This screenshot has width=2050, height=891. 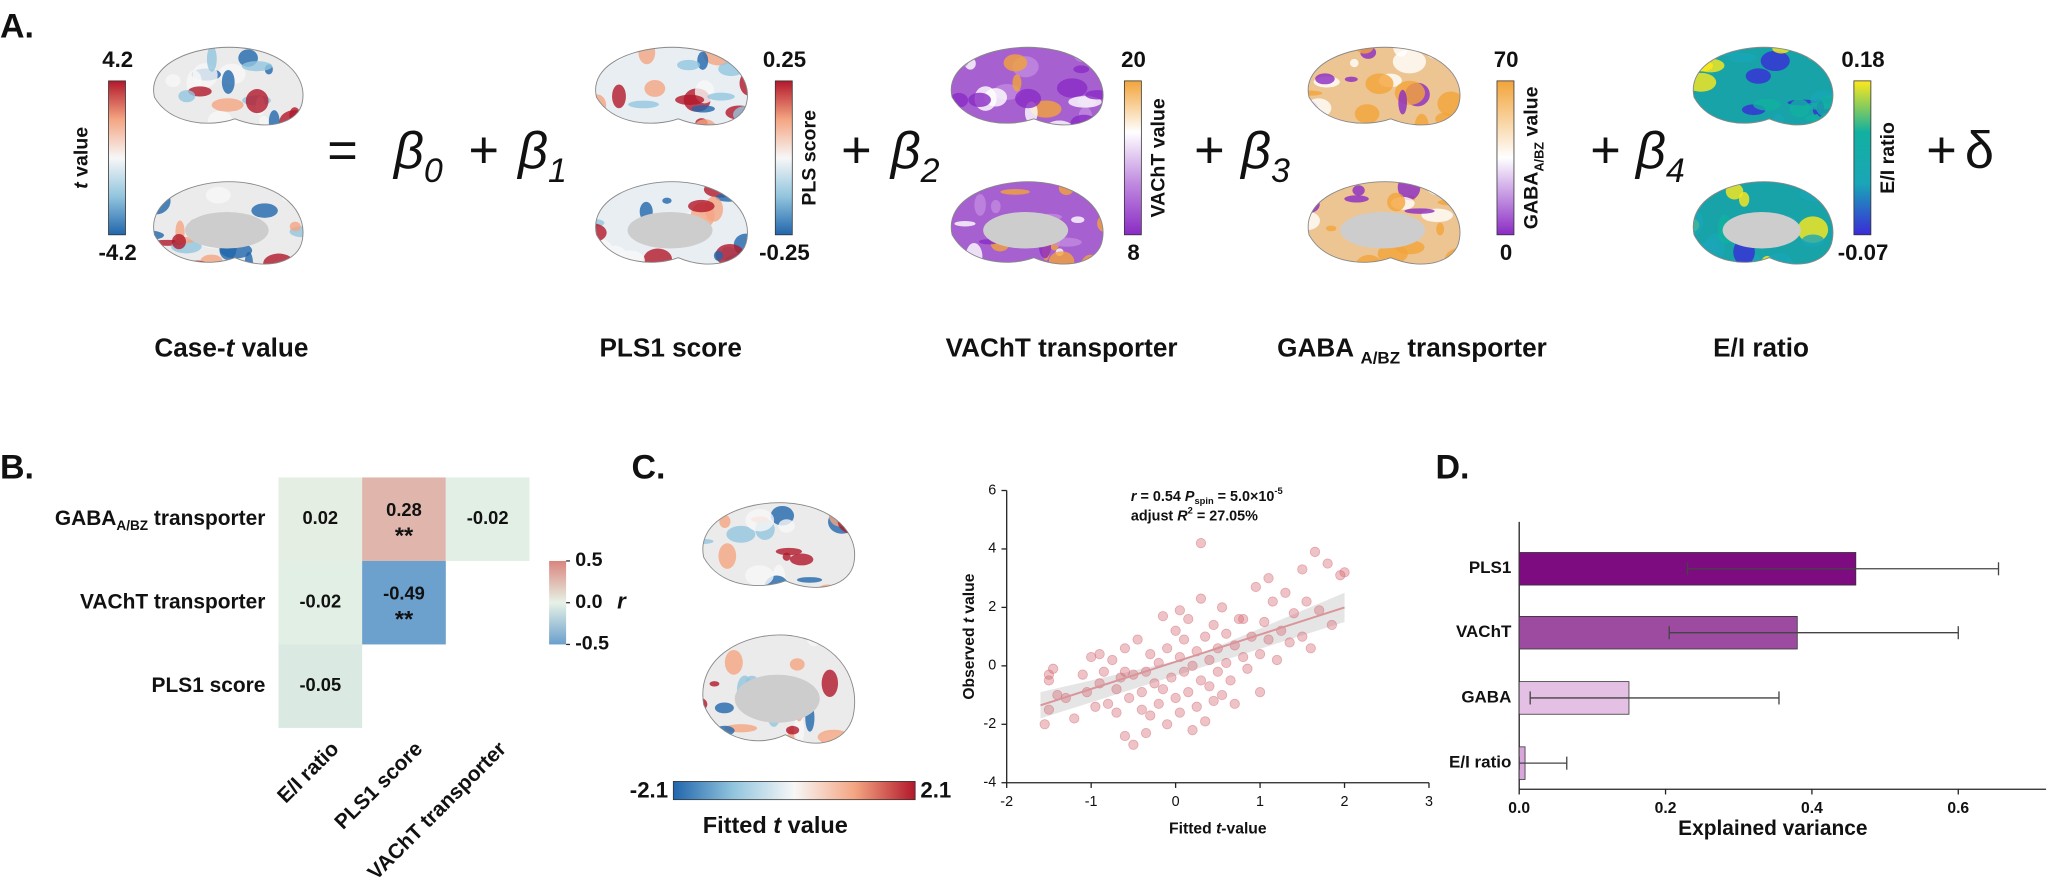 What do you see at coordinates (1182, 516) in the screenshot?
I see `stats-annotation-part: R` at bounding box center [1182, 516].